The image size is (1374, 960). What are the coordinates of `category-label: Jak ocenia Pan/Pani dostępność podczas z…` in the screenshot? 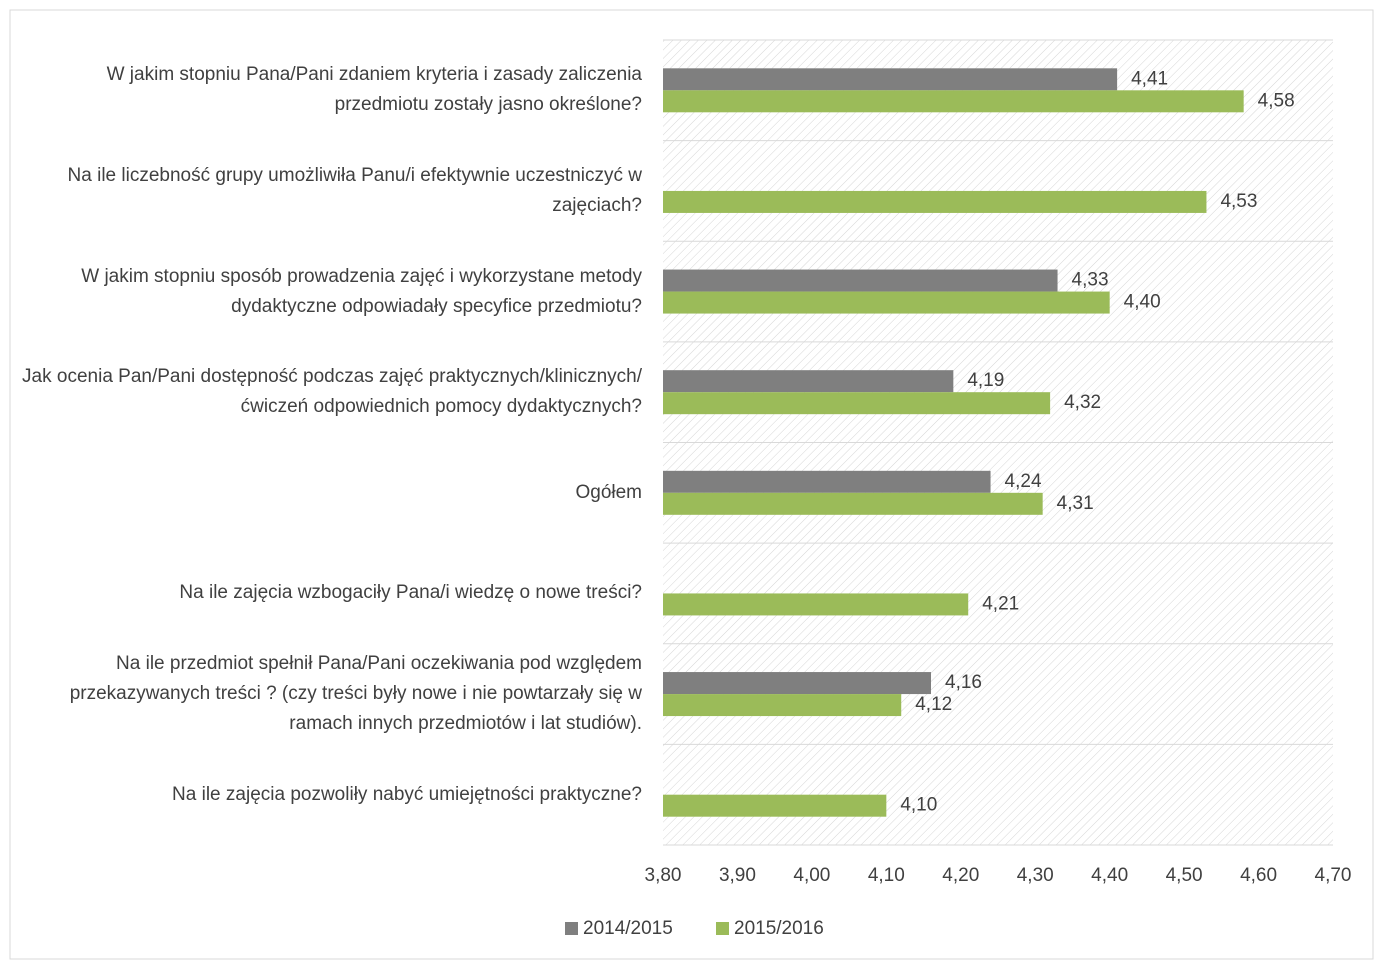 It's located at (332, 392).